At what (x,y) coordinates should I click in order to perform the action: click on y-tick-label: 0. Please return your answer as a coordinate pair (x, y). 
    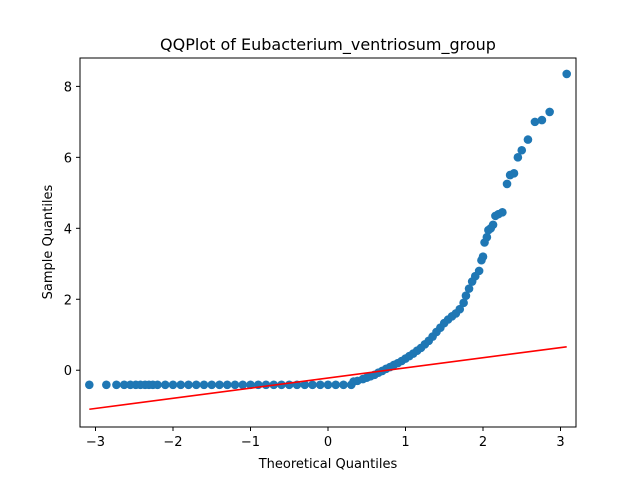
    Looking at the image, I should click on (68, 371).